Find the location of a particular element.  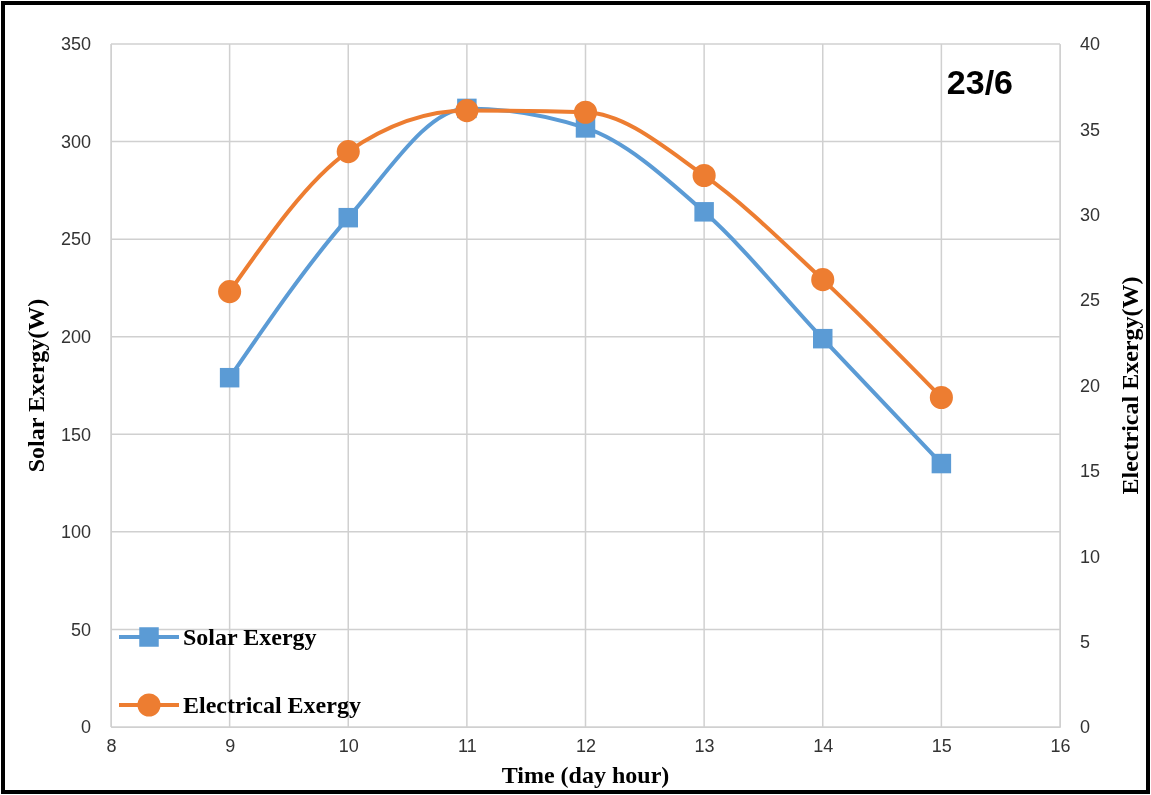

legend-label: Solar Exergy is located at coordinates (250, 637).